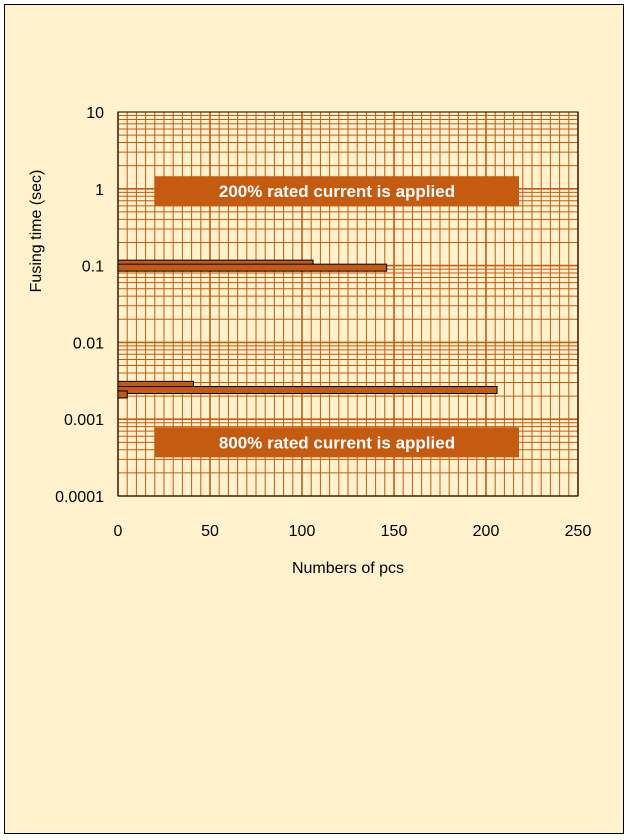 The height and width of the screenshot is (840, 629). I want to click on y-tick-label: 10, so click(95, 113).